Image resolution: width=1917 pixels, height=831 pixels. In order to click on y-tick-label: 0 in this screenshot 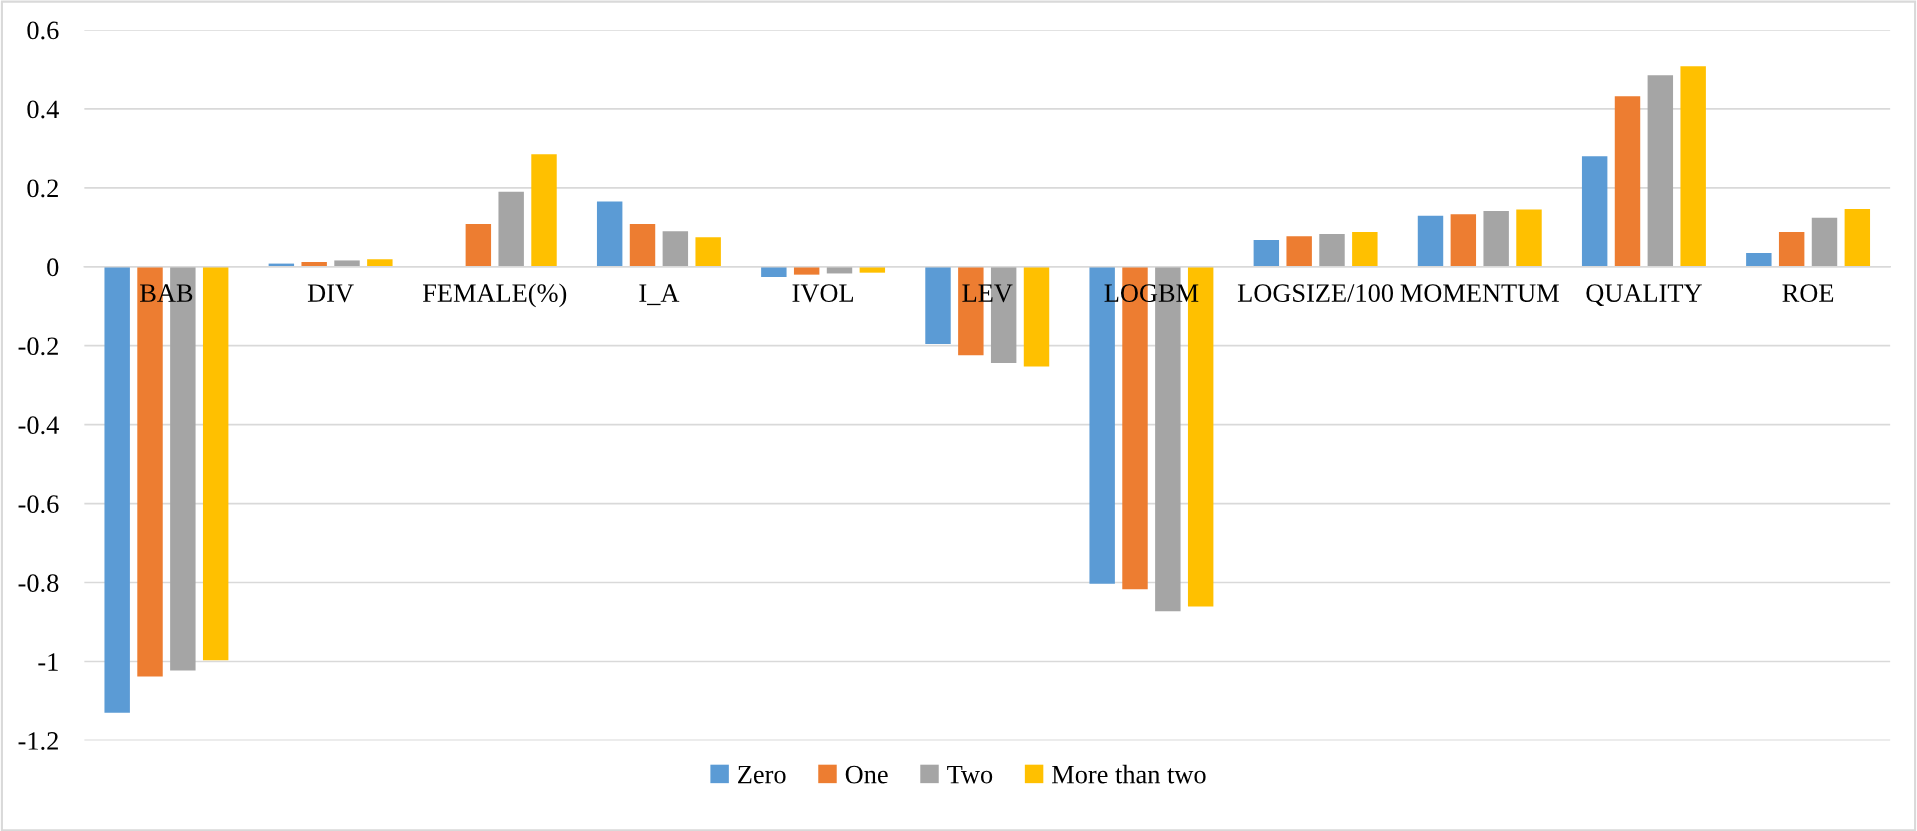, I will do `click(53, 267)`.